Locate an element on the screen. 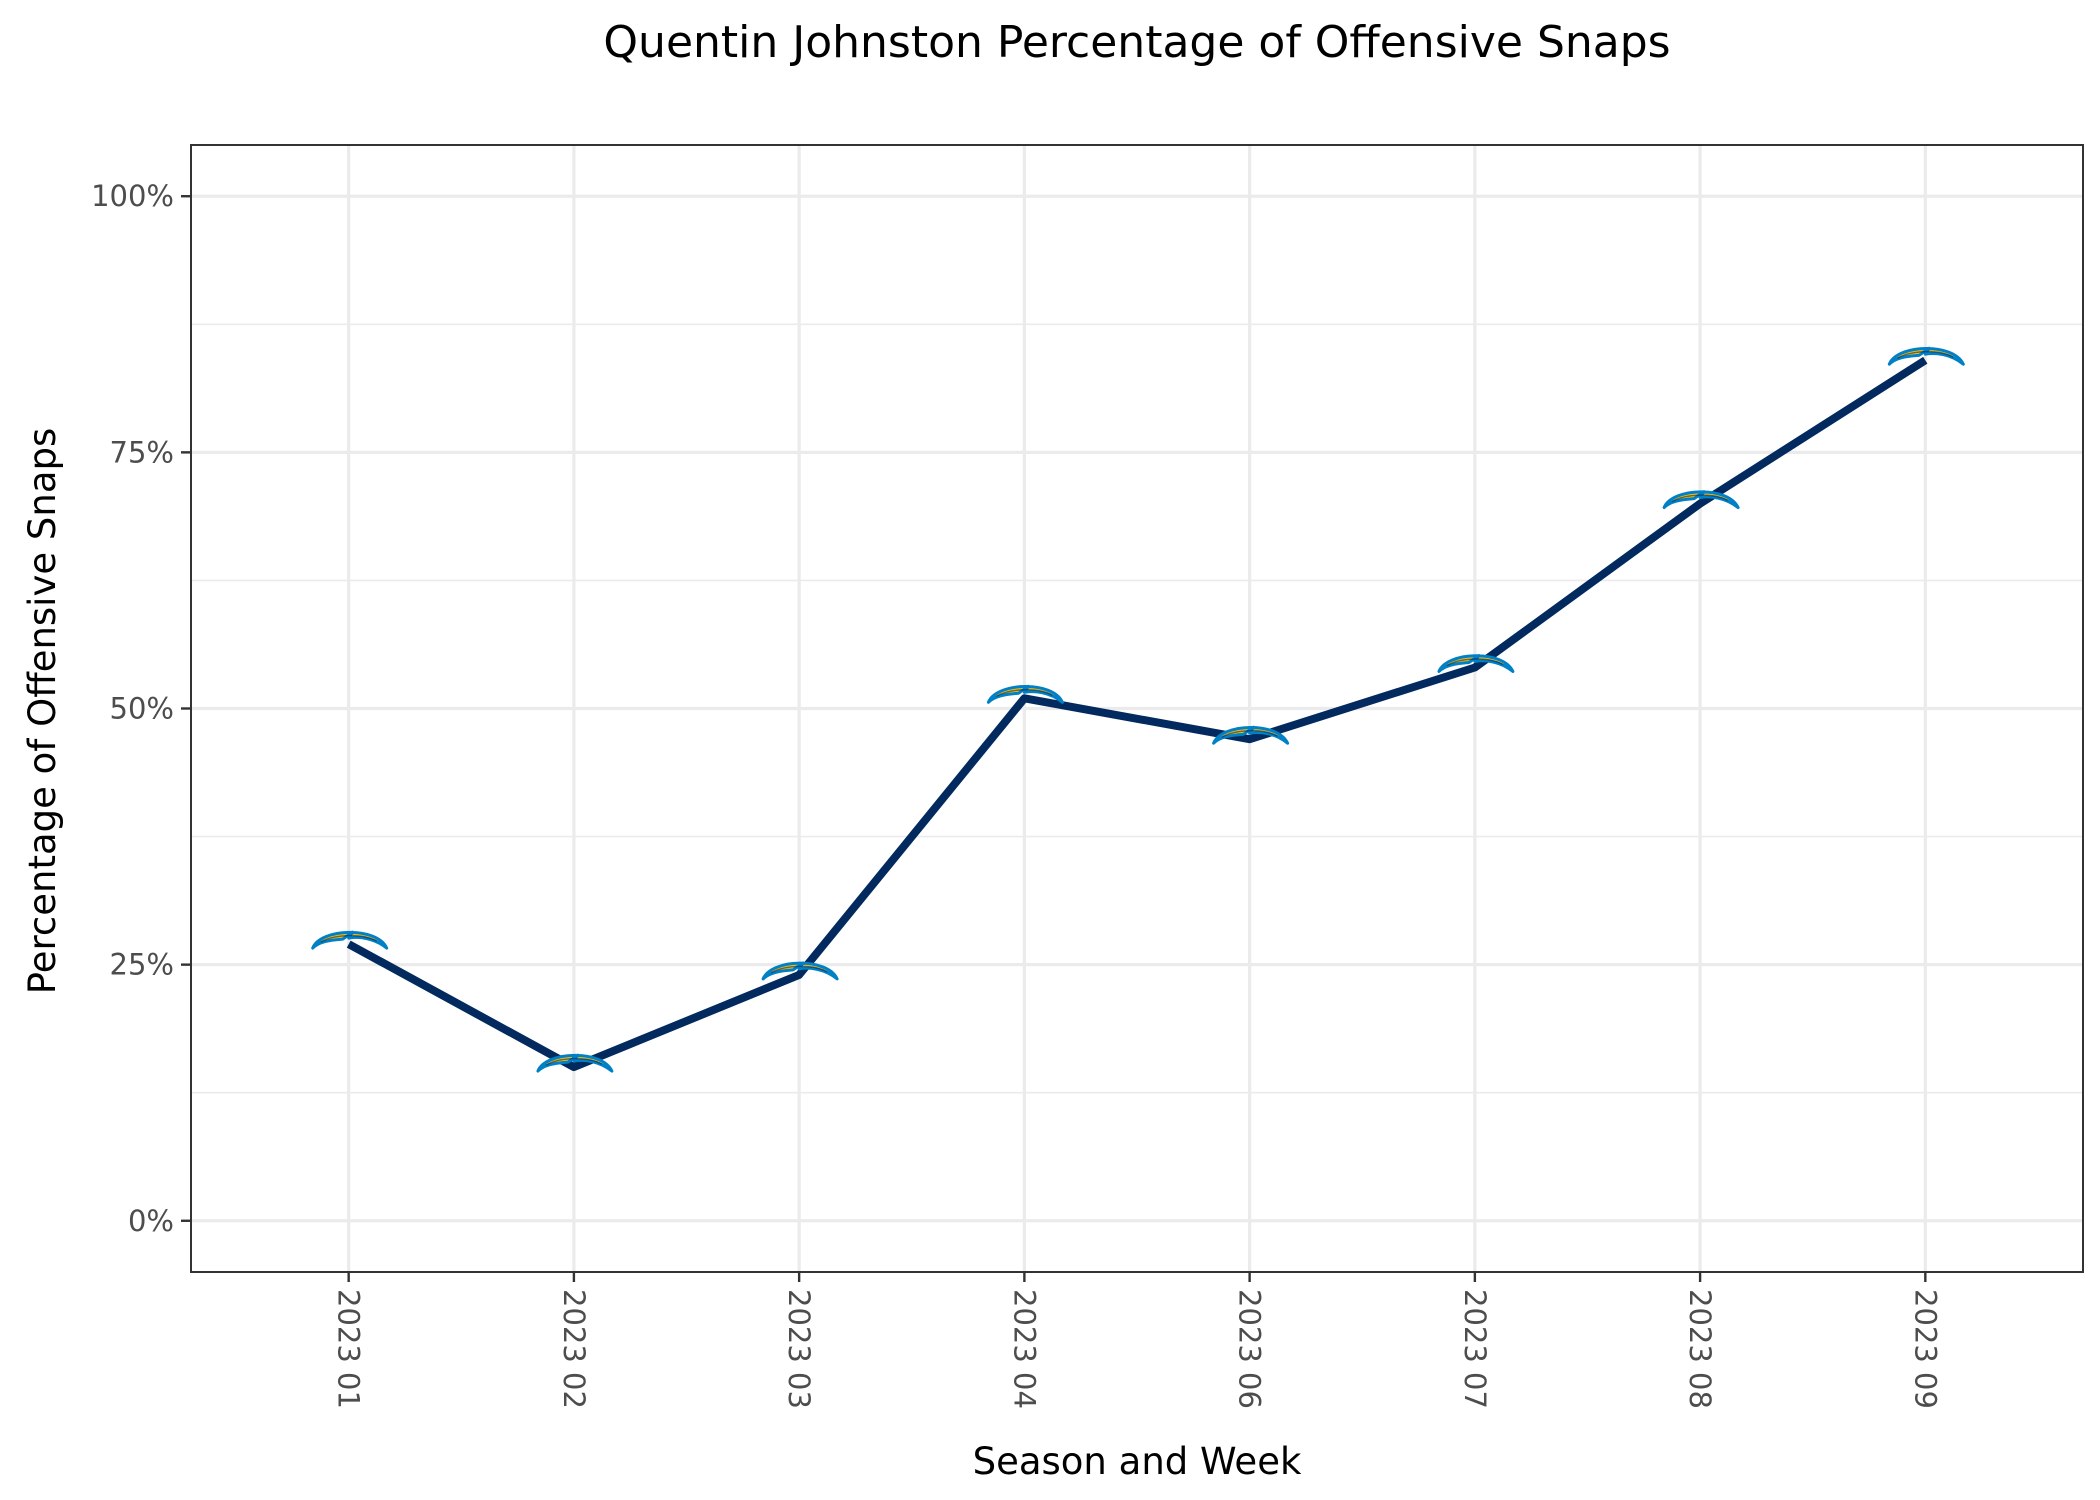 This screenshot has height=1500, width=2100. x-tick-label: 2023 01 is located at coordinates (349, 1349).